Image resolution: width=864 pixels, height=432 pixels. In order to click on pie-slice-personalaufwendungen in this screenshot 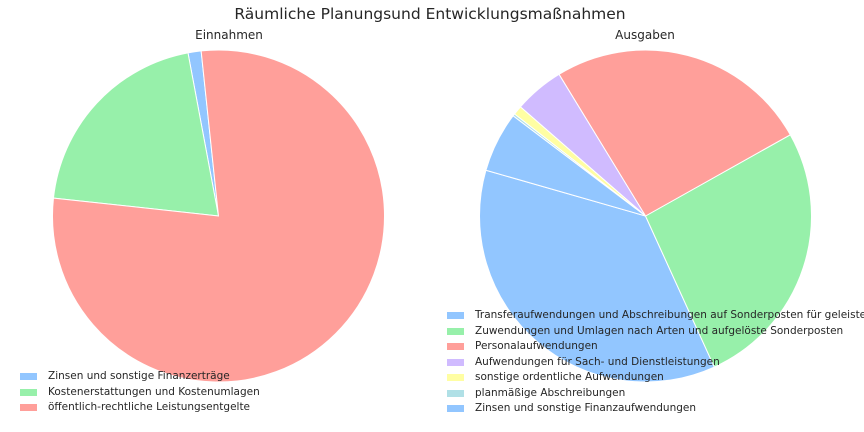, I will do `click(674, 133)`.